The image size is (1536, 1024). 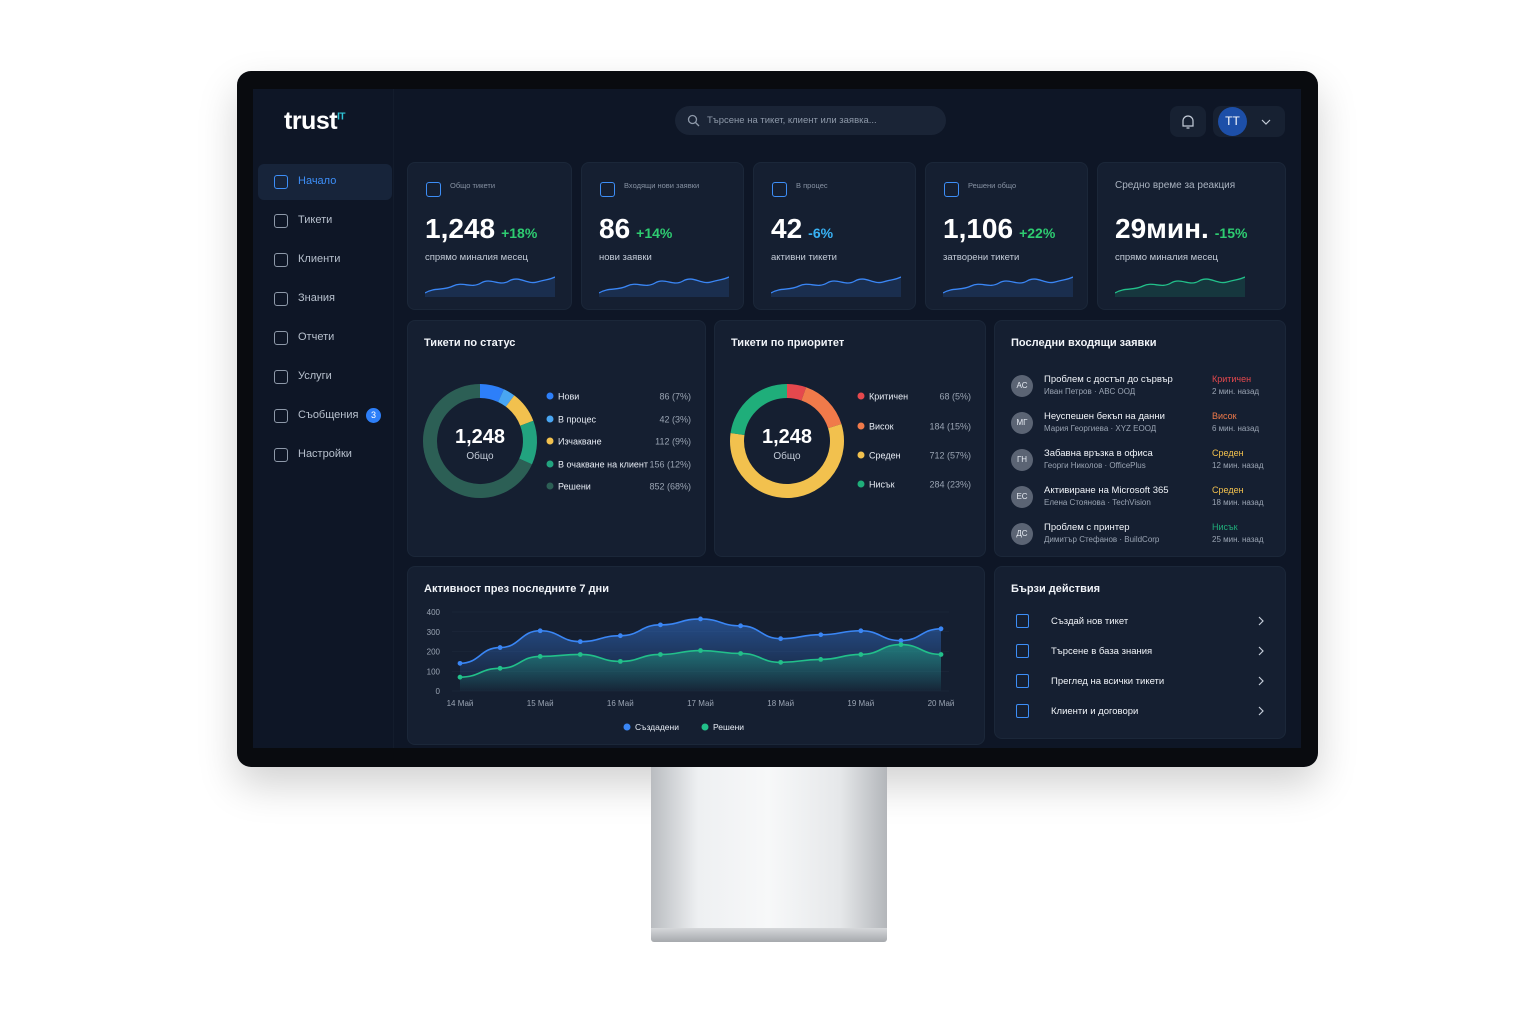 I want to click on logo: trustIT, so click(x=314, y=121).